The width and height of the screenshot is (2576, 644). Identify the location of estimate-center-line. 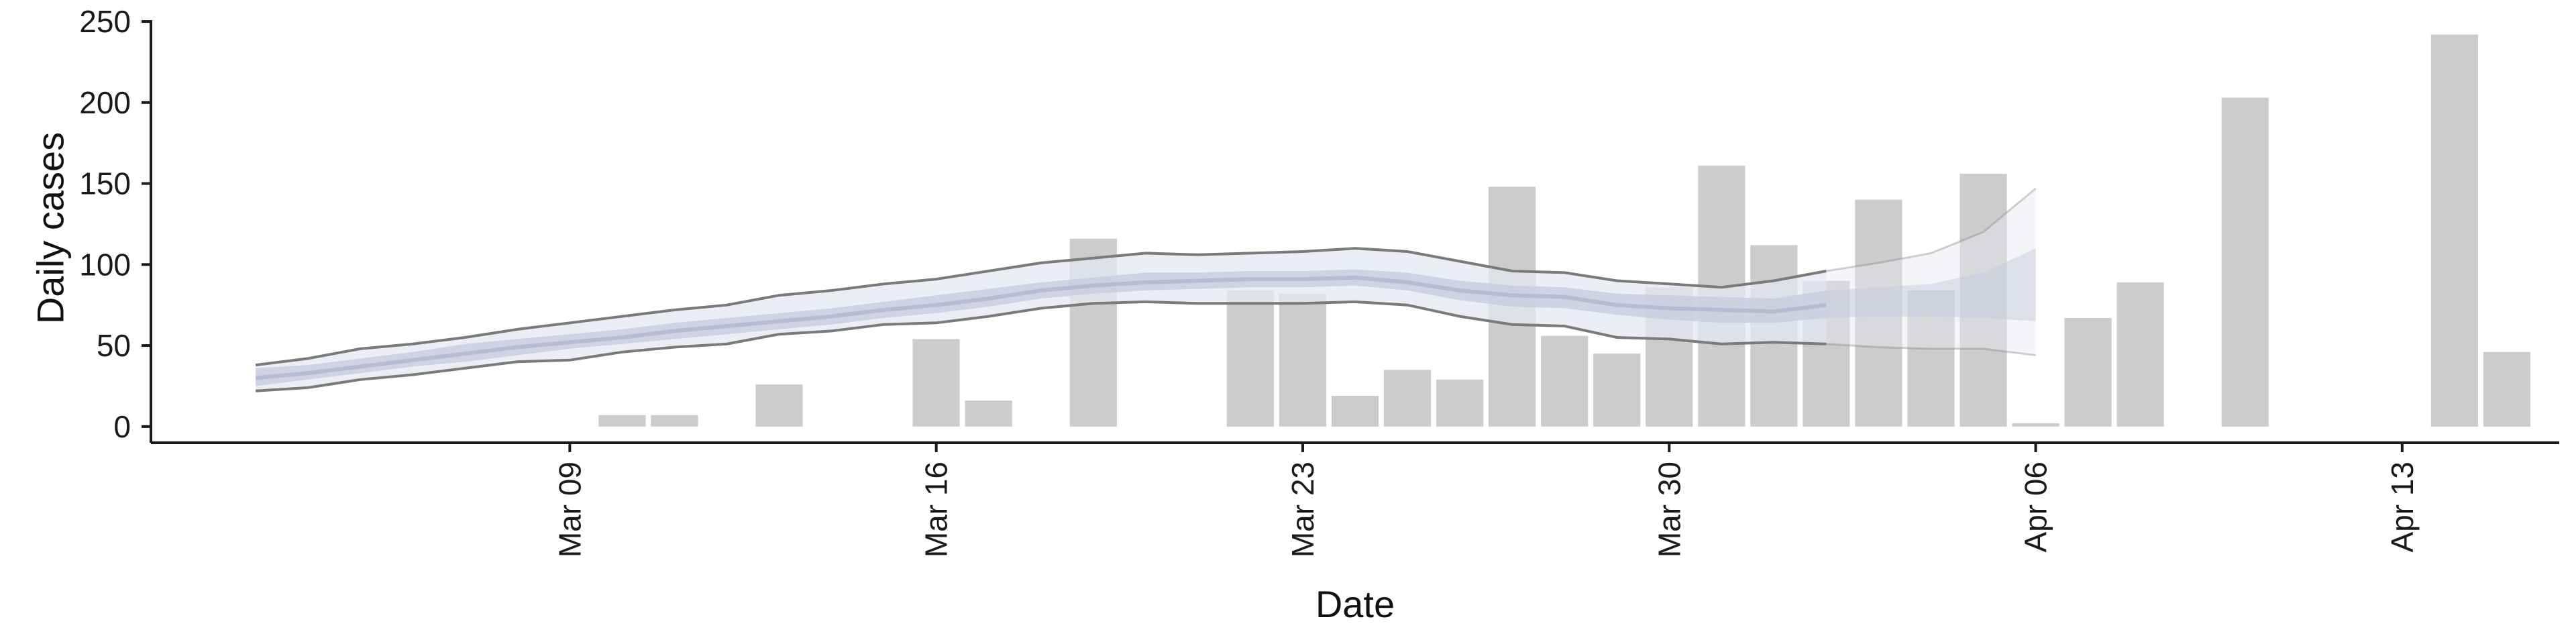
(1041, 327).